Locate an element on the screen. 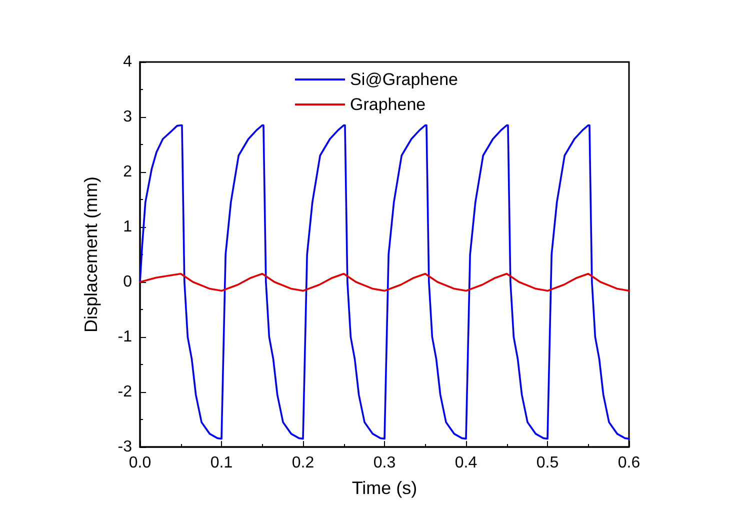 Image resolution: width=748 pixels, height=531 pixels. x-tick-label: 0.3 is located at coordinates (384, 463).